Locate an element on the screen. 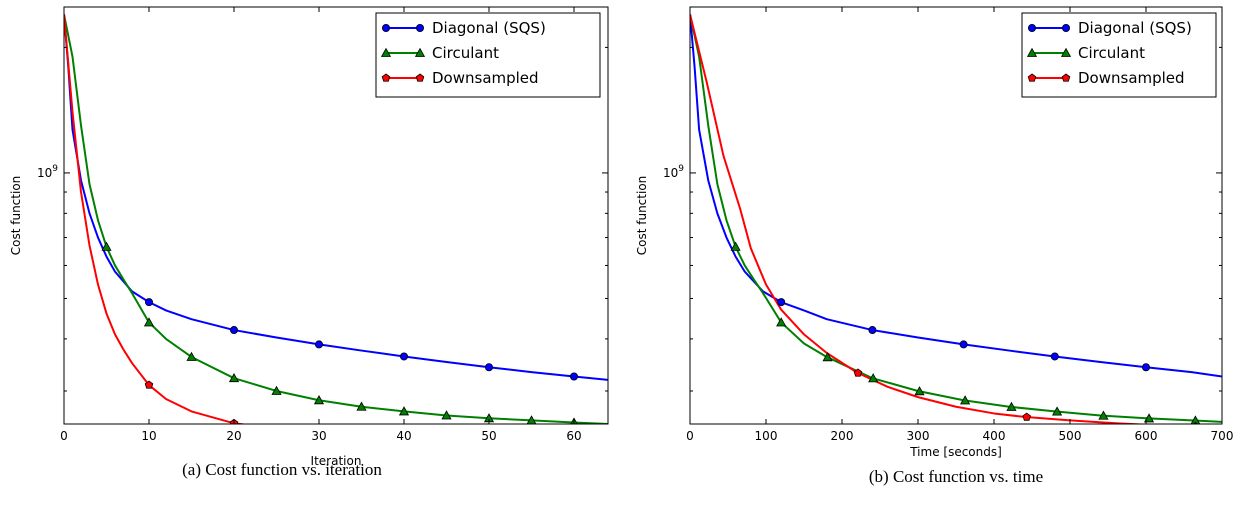 The height and width of the screenshot is (519, 1252). x-tick-label: 400 is located at coordinates (994, 436).